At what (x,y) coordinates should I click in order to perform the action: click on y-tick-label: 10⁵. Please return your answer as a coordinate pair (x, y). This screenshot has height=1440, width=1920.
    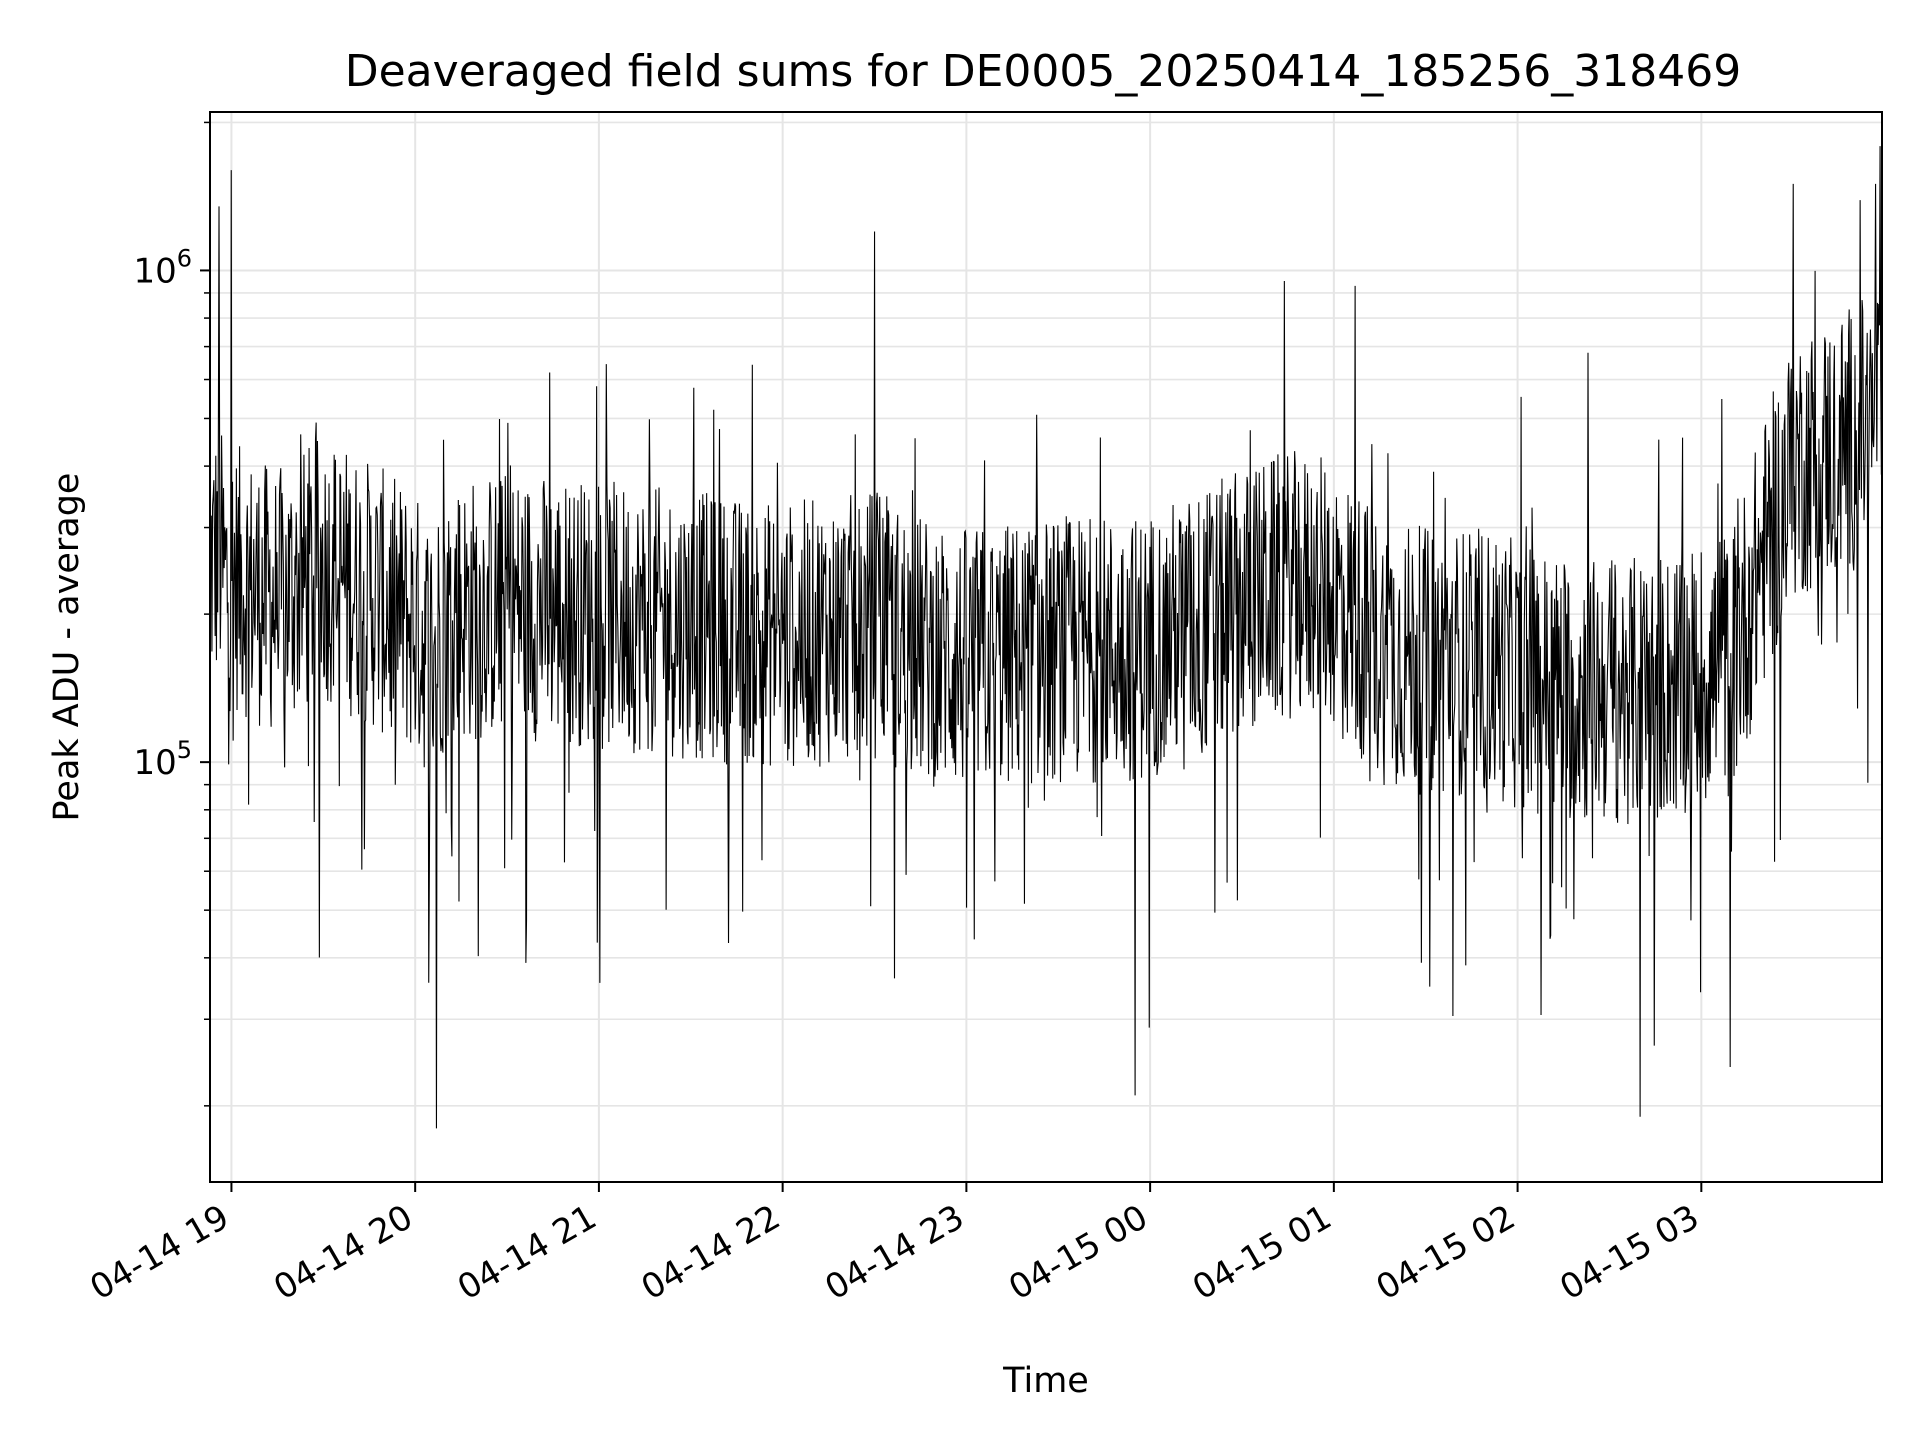
    Looking at the image, I should click on (162, 759).